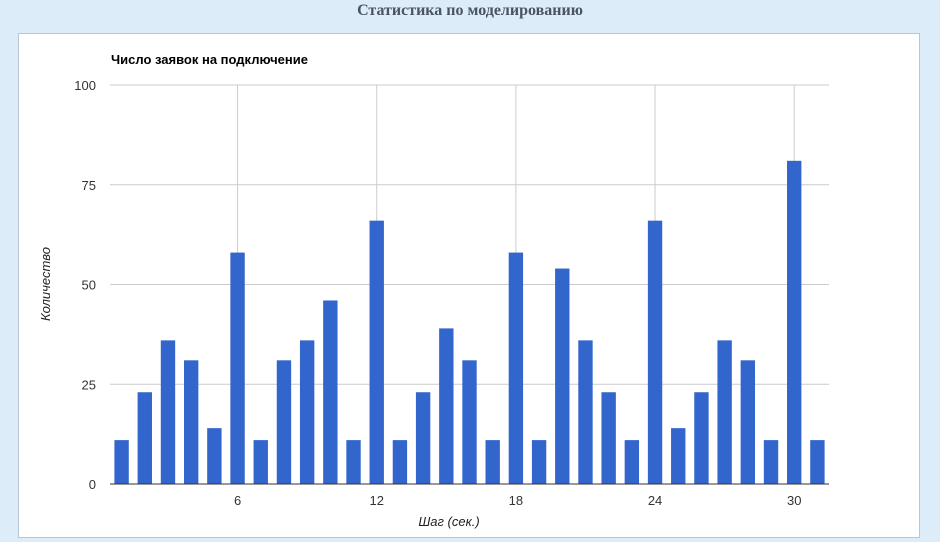 This screenshot has height=542, width=940. What do you see at coordinates (237, 500) in the screenshot?
I see `x-tick-label: 6` at bounding box center [237, 500].